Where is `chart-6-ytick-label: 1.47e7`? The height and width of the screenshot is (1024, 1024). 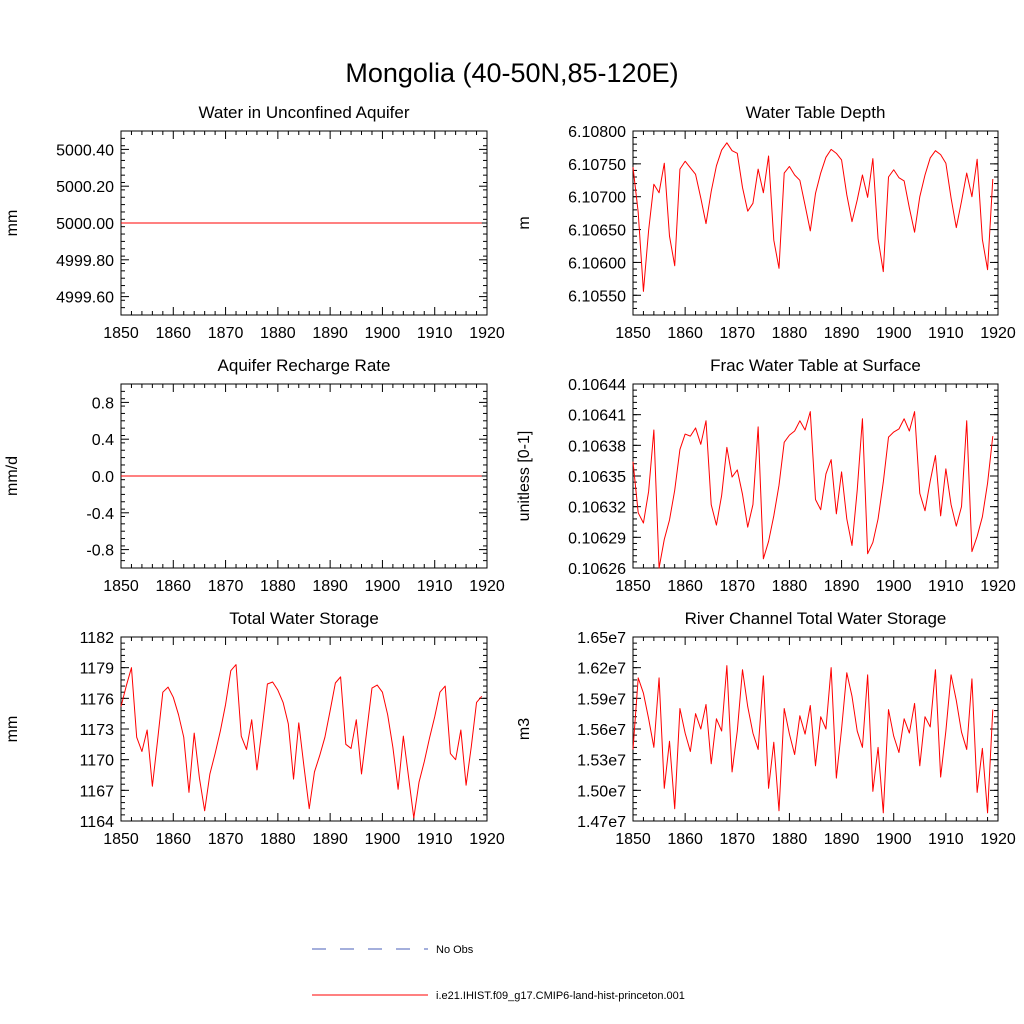 chart-6-ytick-label: 1.47e7 is located at coordinates (601, 822).